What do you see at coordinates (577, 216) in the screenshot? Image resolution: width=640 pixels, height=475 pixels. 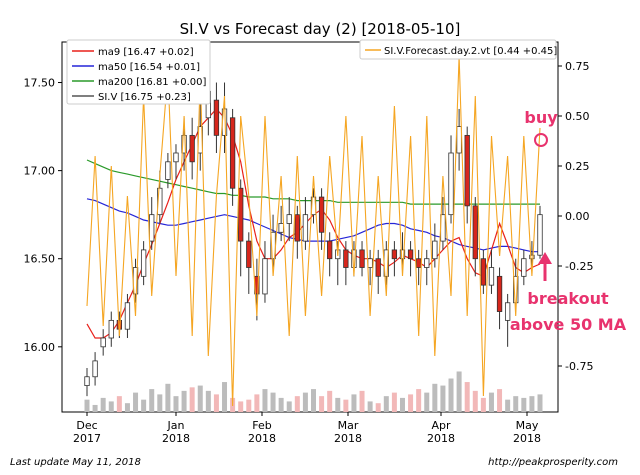 I see `right-tick-label: 0.00` at bounding box center [577, 216].